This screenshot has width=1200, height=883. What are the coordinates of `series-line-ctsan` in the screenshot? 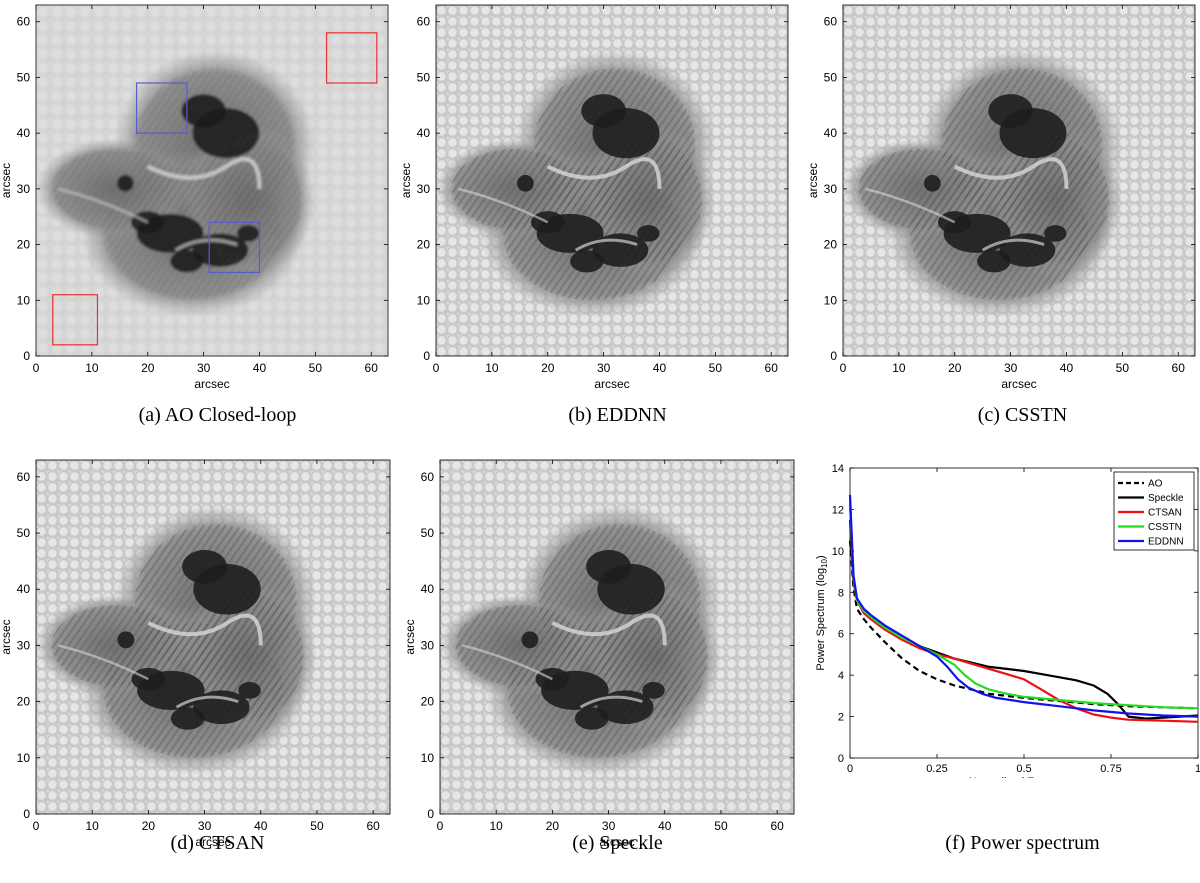 It's located at (1023, 614).